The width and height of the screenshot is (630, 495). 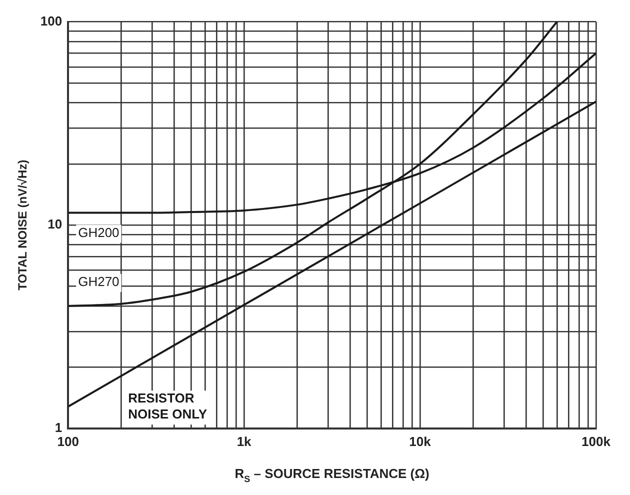 What do you see at coordinates (99, 282) in the screenshot?
I see `series-label: GH270` at bounding box center [99, 282].